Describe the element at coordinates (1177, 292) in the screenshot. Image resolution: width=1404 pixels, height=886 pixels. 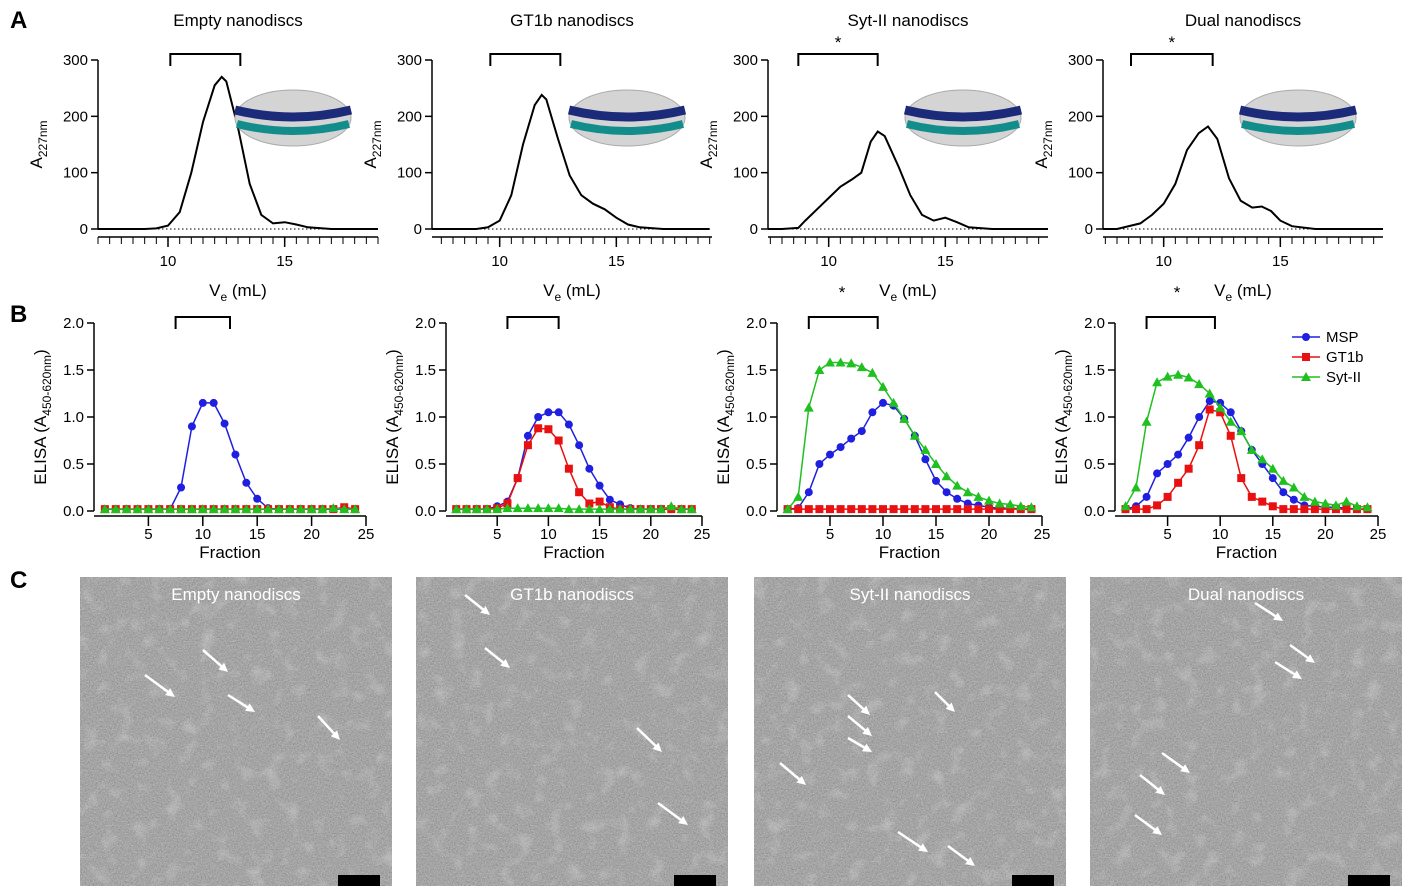
I see `x-label-note: *` at that location.